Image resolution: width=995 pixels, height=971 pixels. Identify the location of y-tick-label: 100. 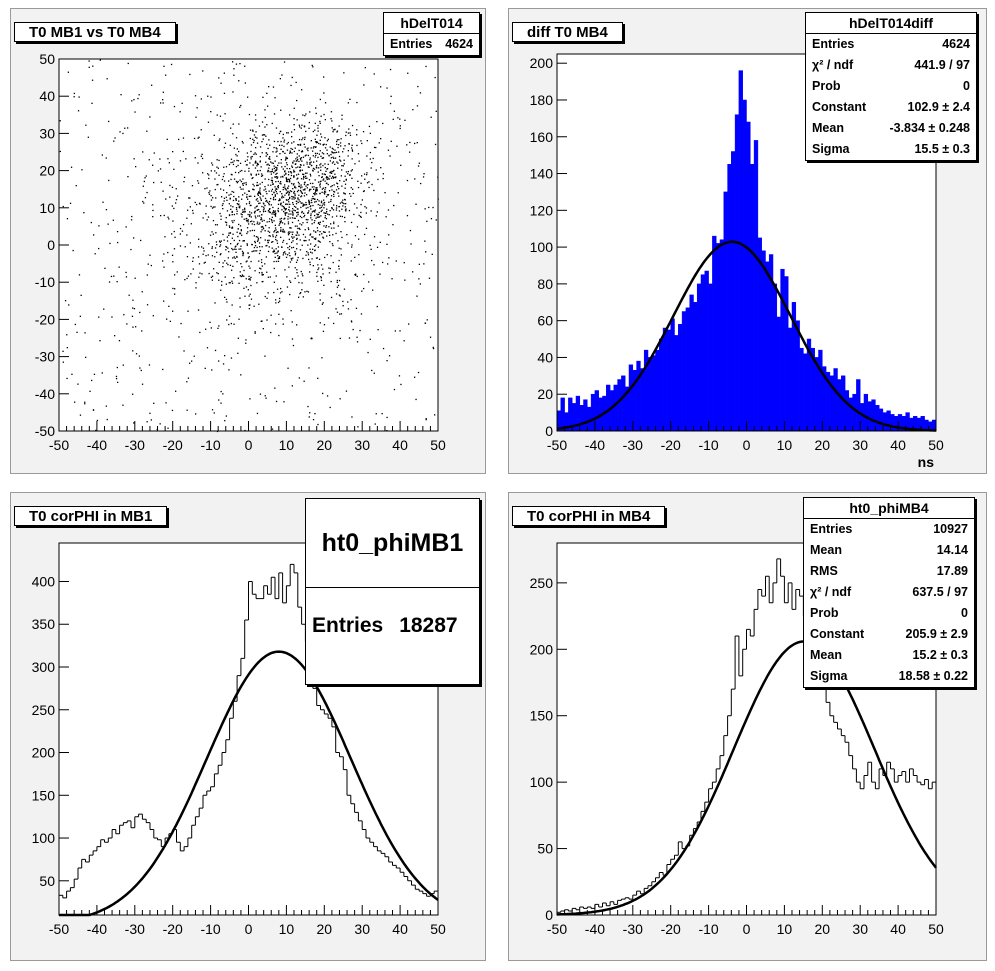
(44, 838).